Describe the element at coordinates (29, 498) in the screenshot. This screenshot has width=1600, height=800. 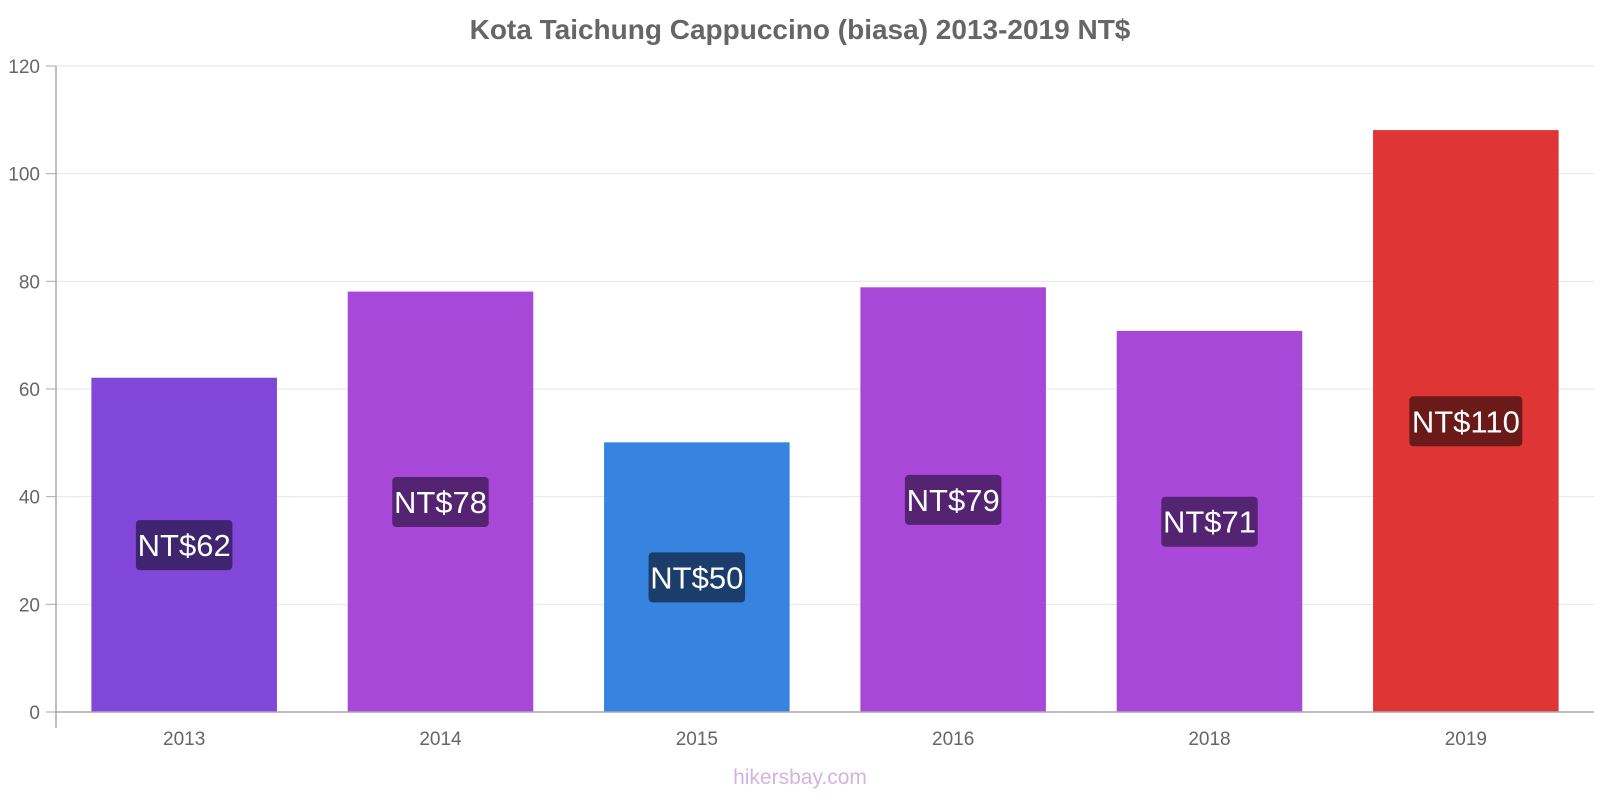
I see `y-tick-label: 40` at that location.